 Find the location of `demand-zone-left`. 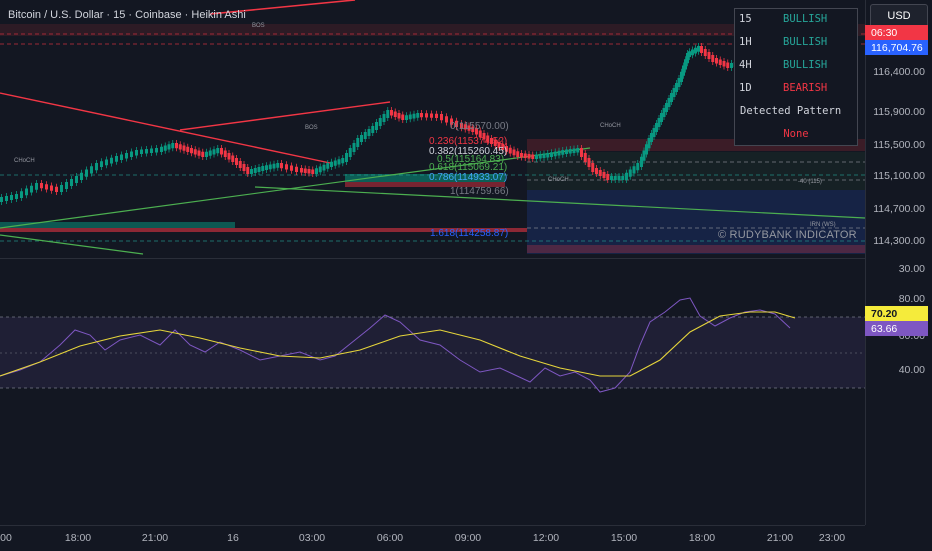

demand-zone-left is located at coordinates (117, 225).